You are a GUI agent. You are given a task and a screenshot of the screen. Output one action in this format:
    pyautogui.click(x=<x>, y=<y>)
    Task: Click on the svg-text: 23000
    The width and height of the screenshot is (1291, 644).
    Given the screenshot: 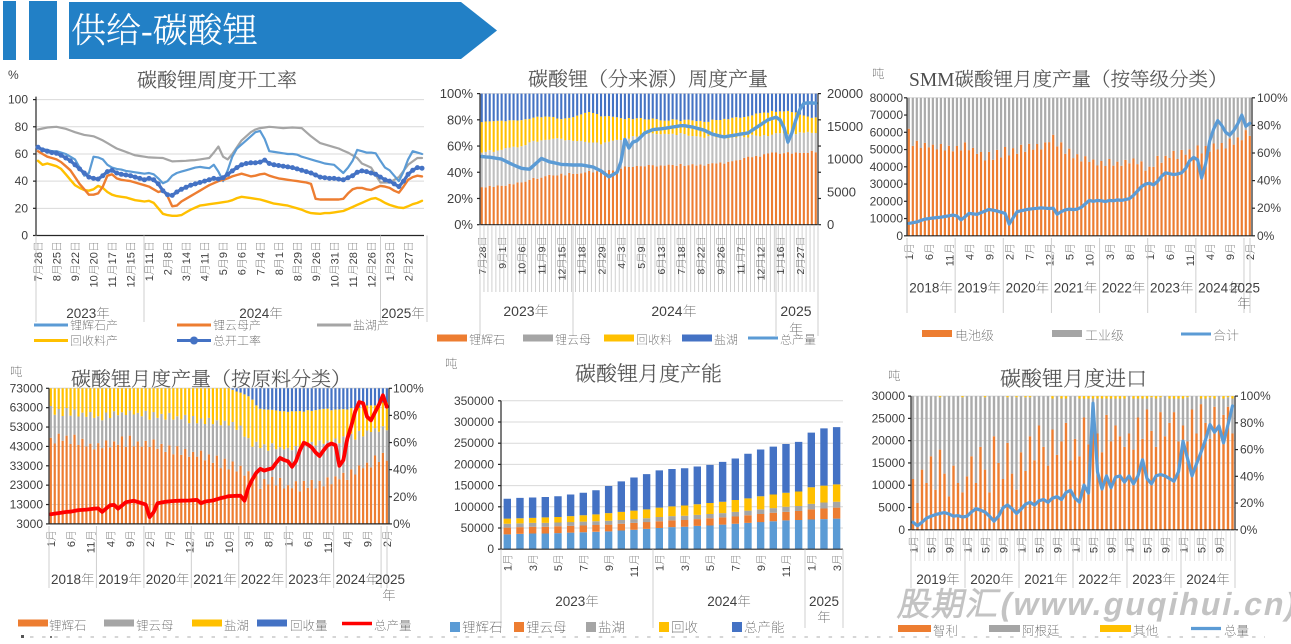 What is the action you would take?
    pyautogui.click(x=27, y=485)
    